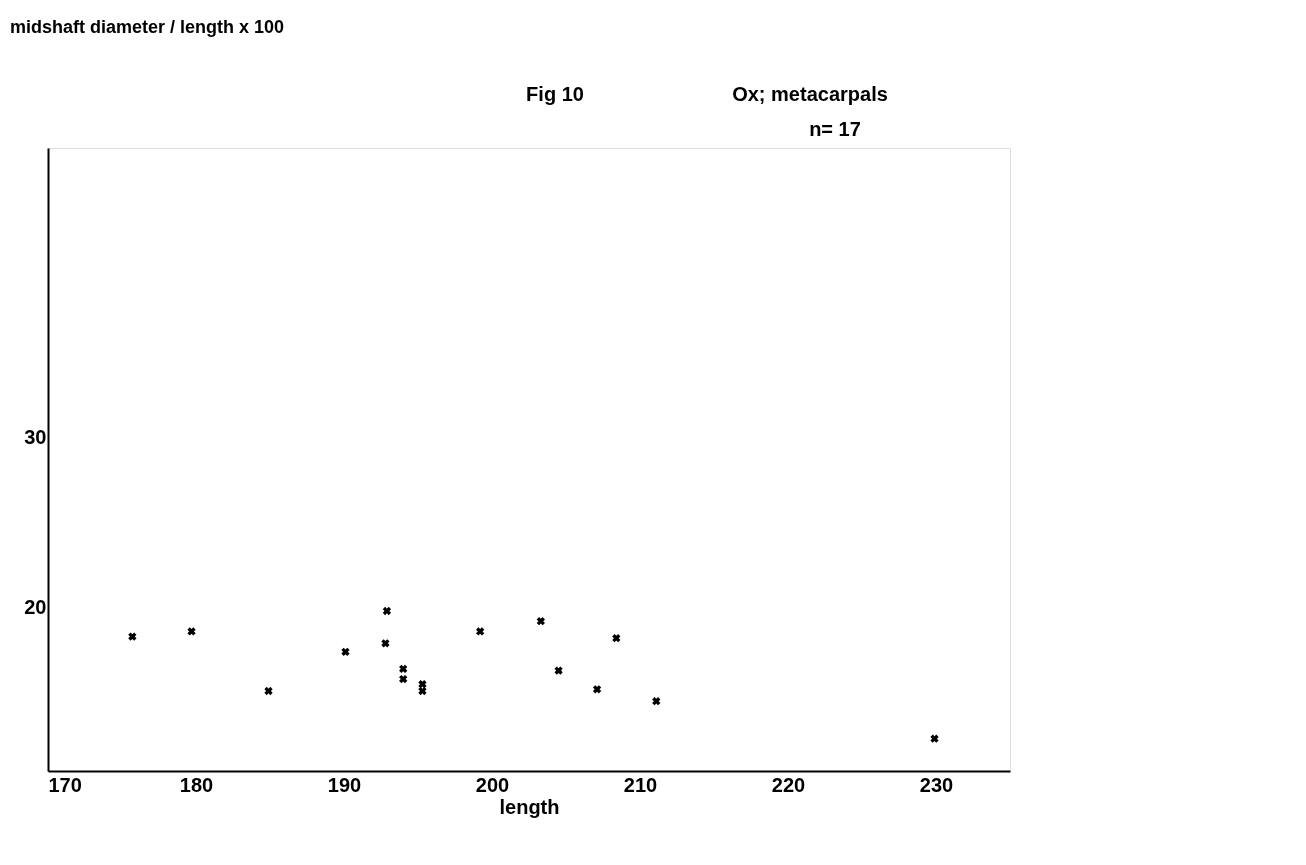  Describe the element at coordinates (835, 129) in the screenshot. I see `text: n= 17` at that location.